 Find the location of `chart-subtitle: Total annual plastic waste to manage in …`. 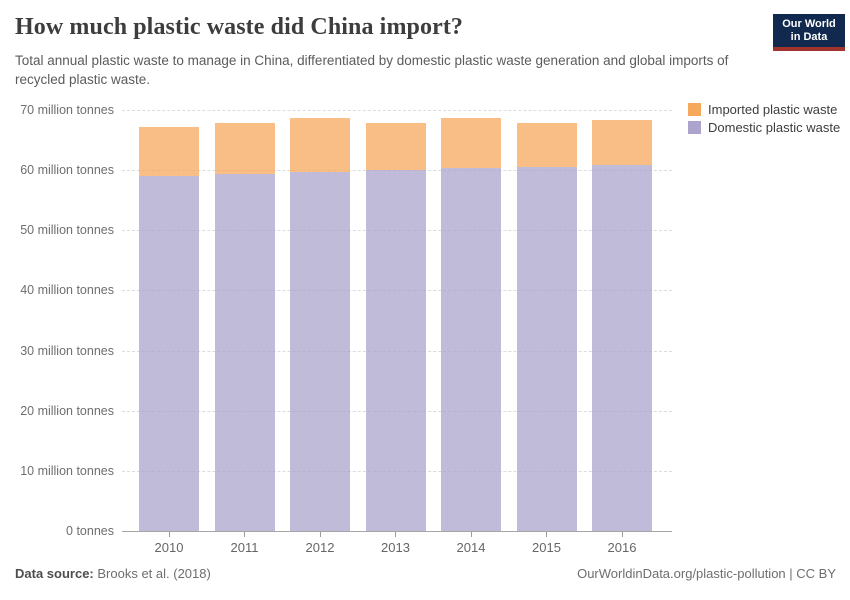

chart-subtitle: Total annual plastic waste to manage in … is located at coordinates (372, 70).